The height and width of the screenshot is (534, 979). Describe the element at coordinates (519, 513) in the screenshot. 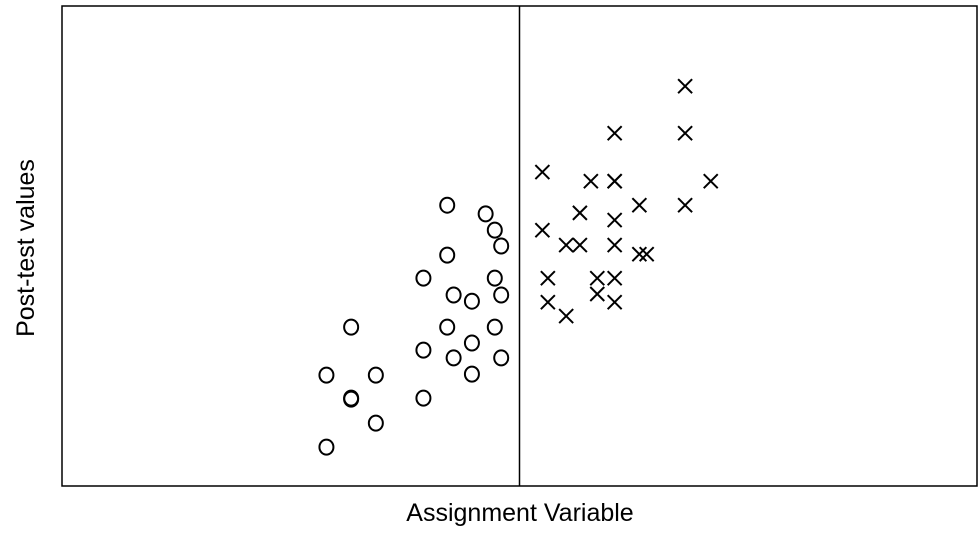

I see `x-axis-label: Assignment Variable` at that location.